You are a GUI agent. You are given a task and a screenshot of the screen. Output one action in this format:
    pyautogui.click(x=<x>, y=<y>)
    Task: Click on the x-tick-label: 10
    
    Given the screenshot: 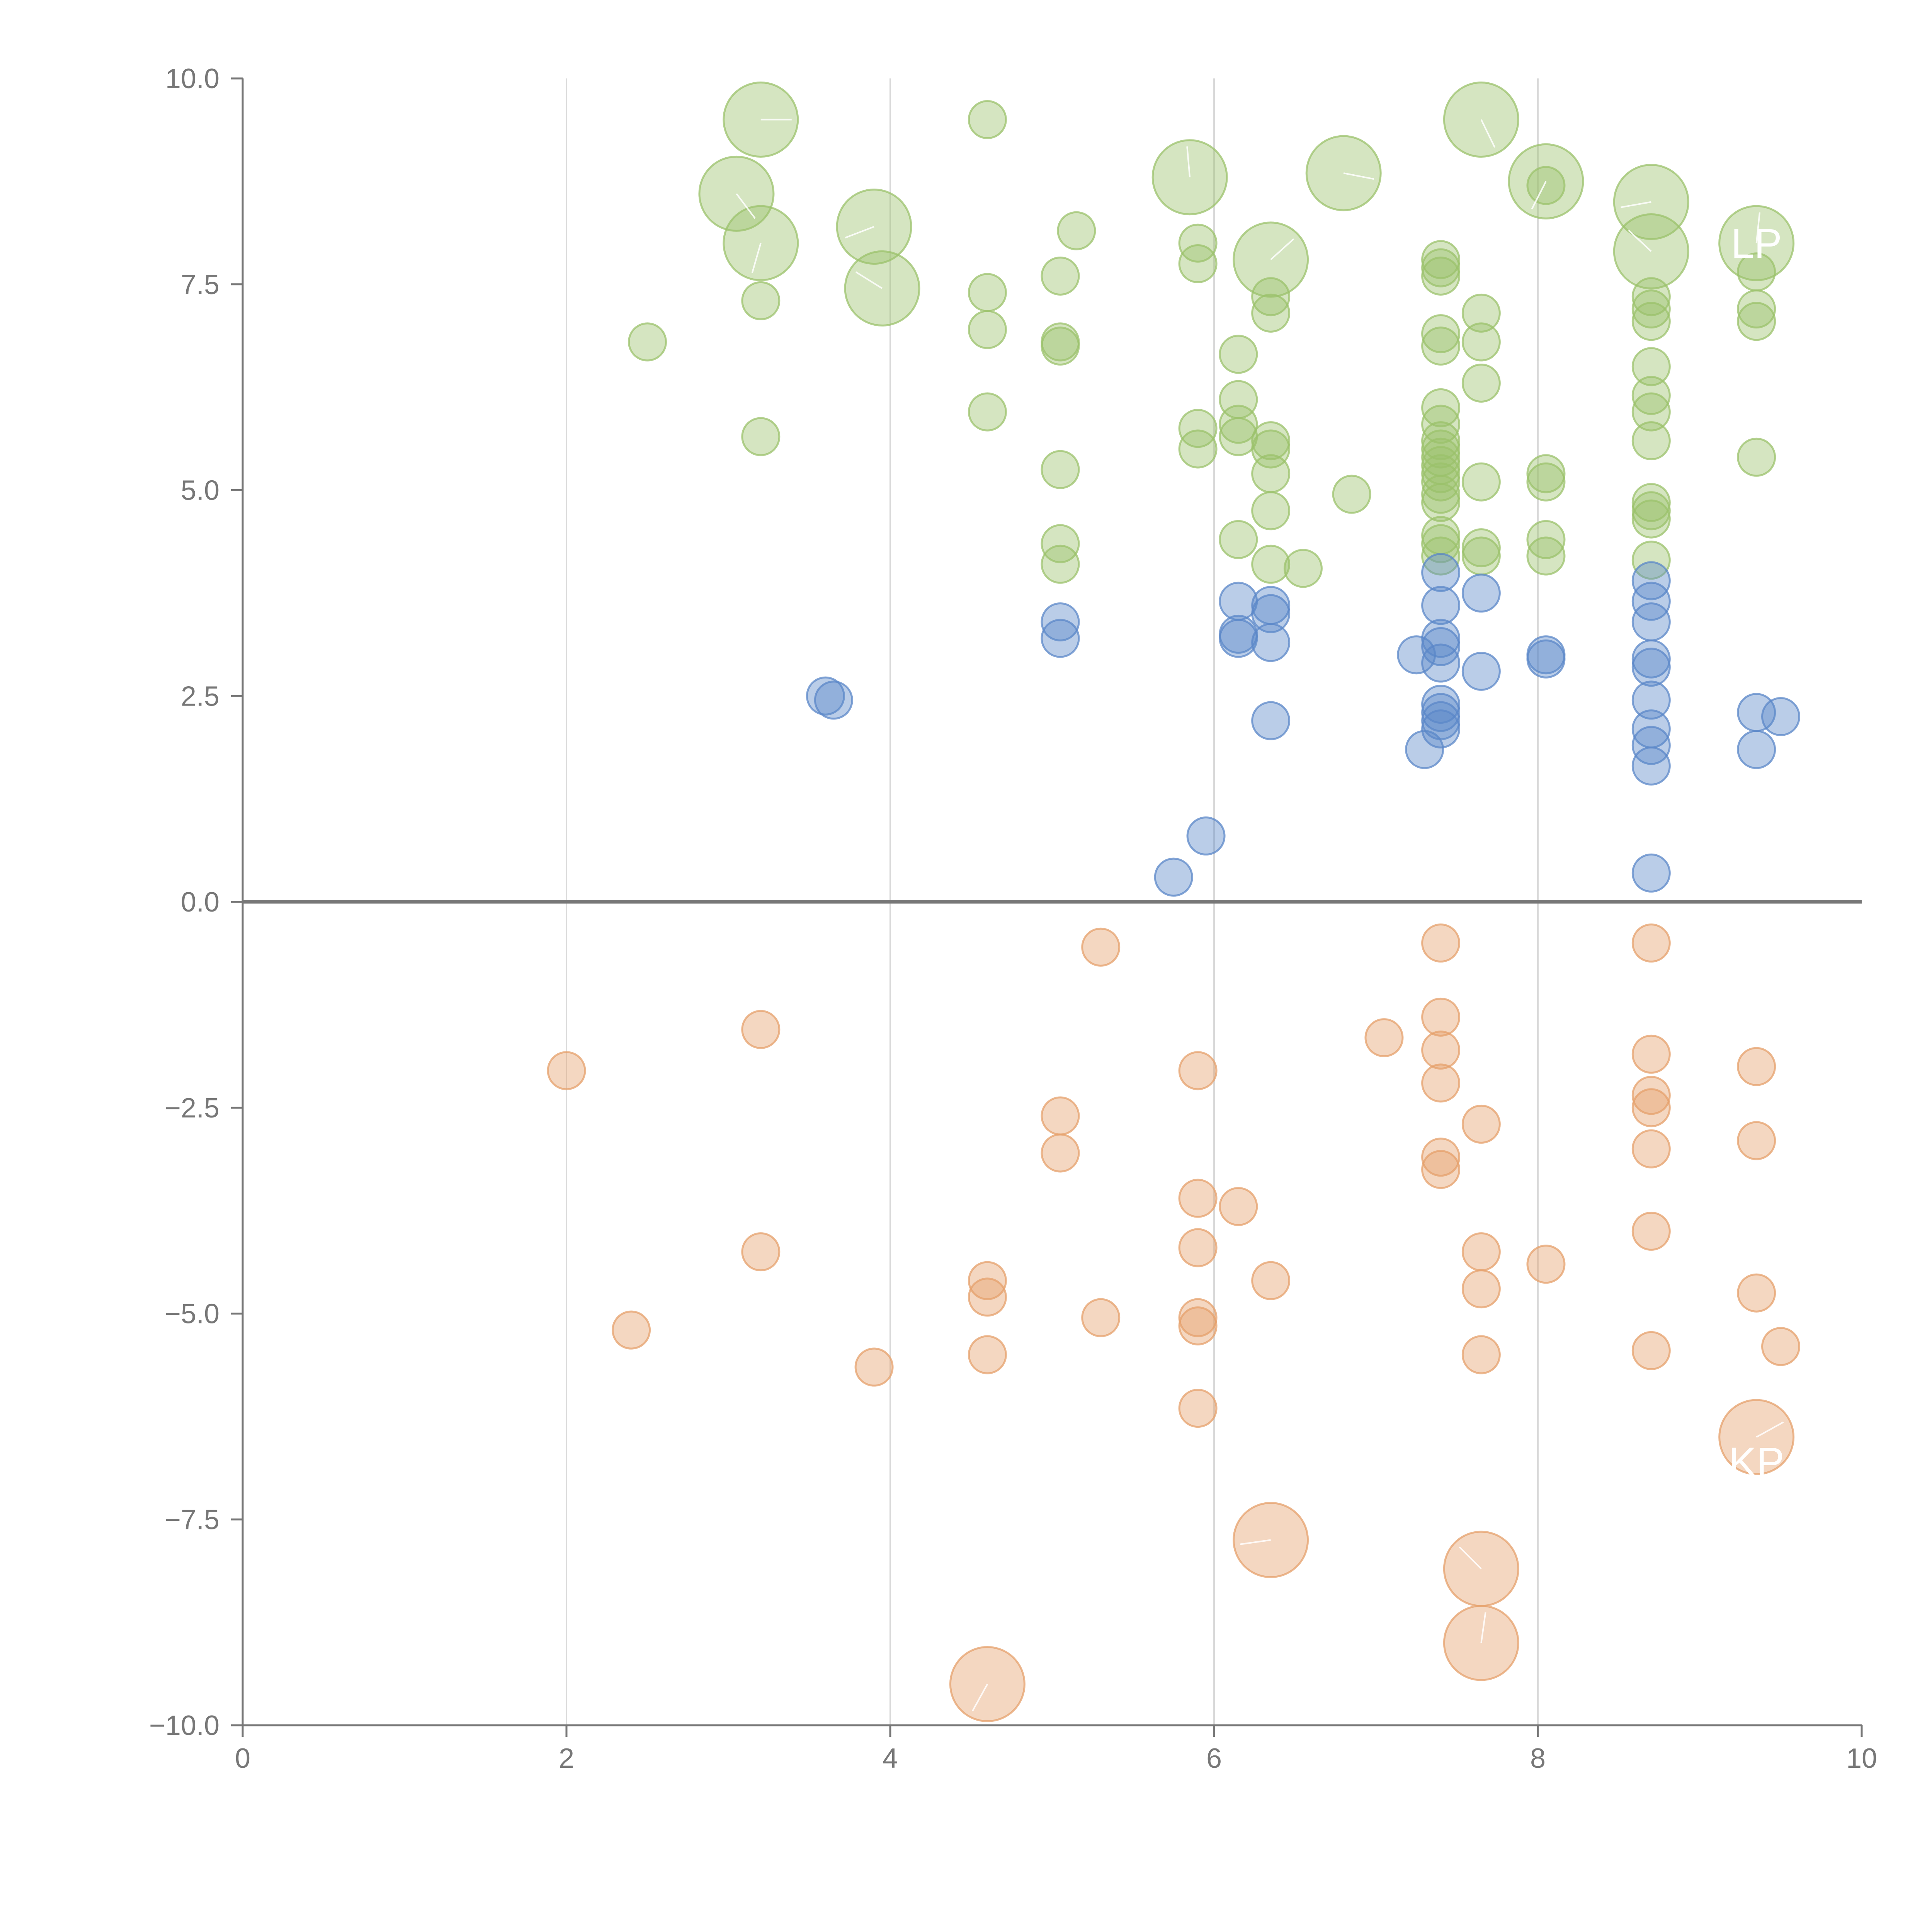 What is the action you would take?
    pyautogui.click(x=1862, y=1758)
    